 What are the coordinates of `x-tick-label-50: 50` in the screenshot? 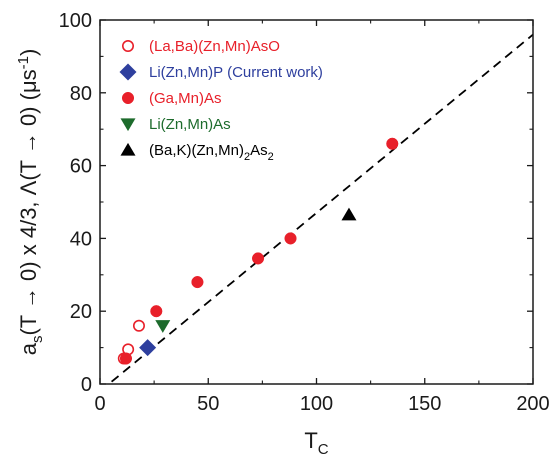 It's located at (208, 404).